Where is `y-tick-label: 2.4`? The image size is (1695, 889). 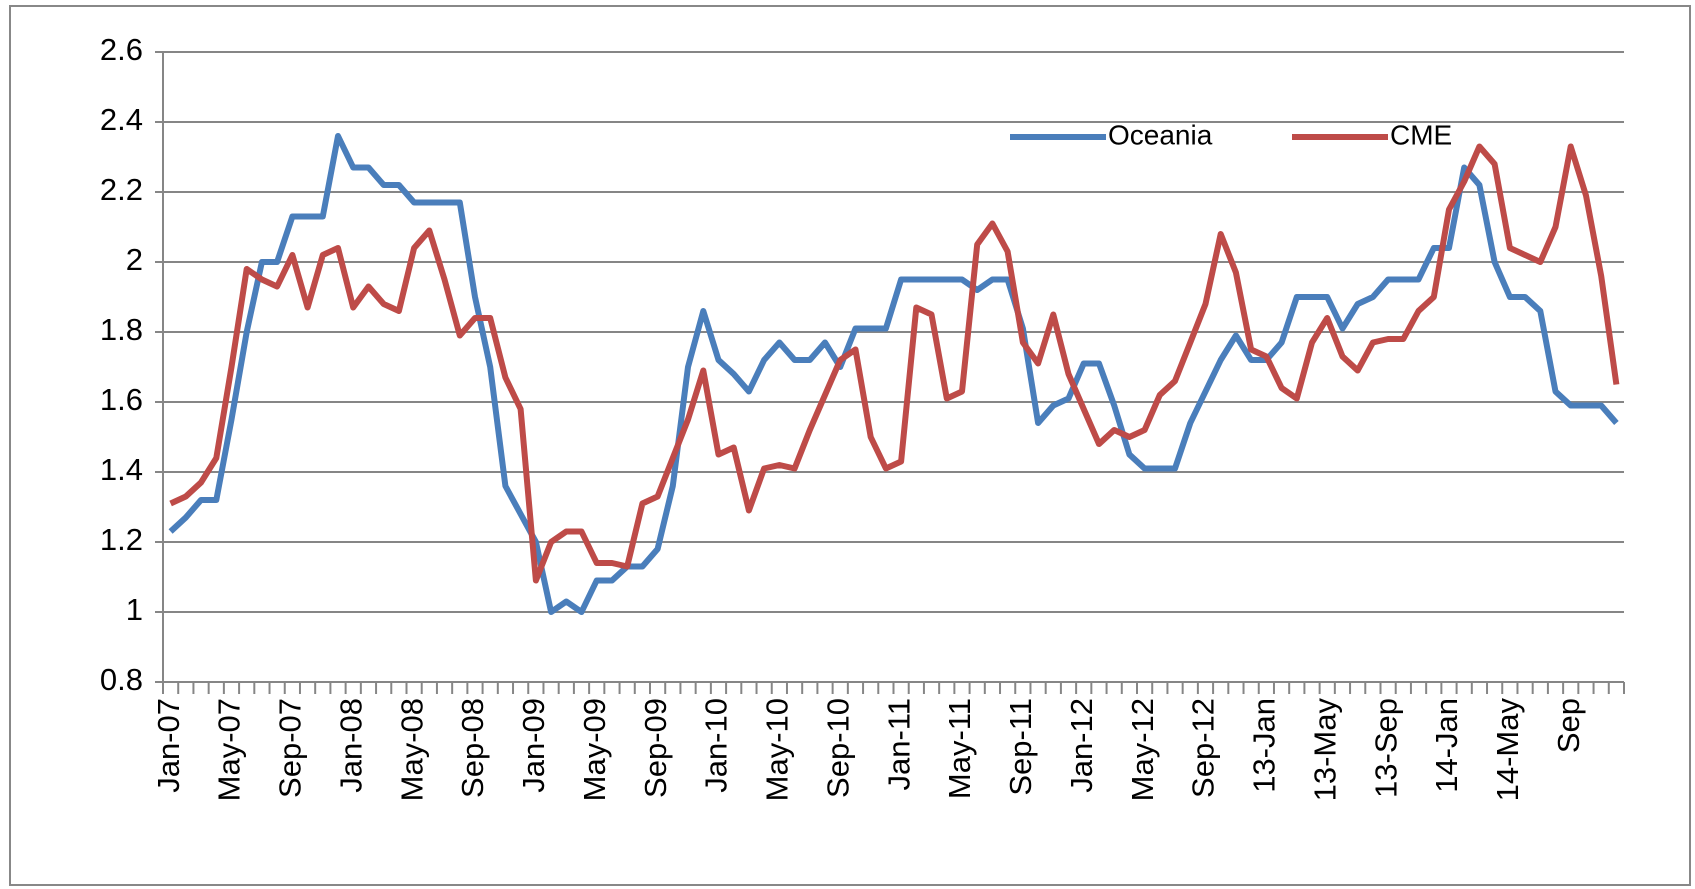
y-tick-label: 2.4 is located at coordinates (121, 119).